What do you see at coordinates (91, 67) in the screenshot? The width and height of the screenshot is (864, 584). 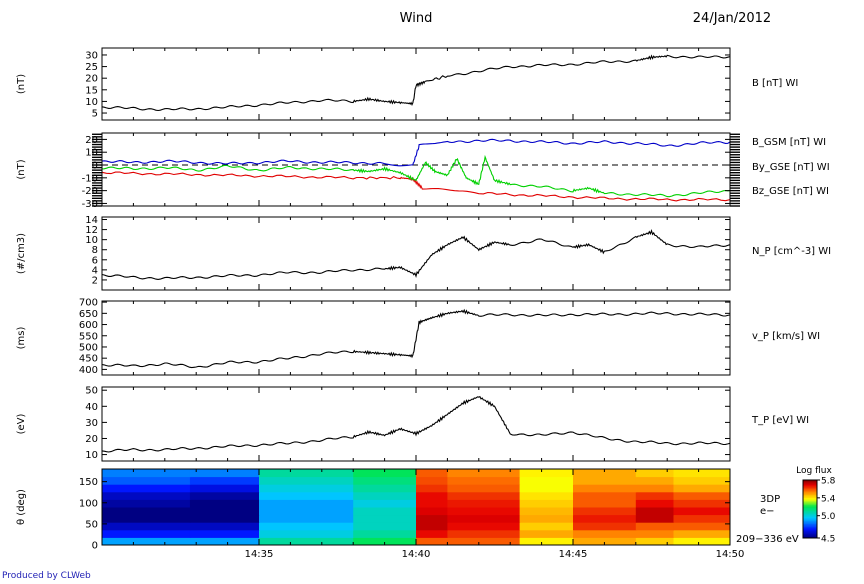 I see `y-tick-label: 25` at bounding box center [91, 67].